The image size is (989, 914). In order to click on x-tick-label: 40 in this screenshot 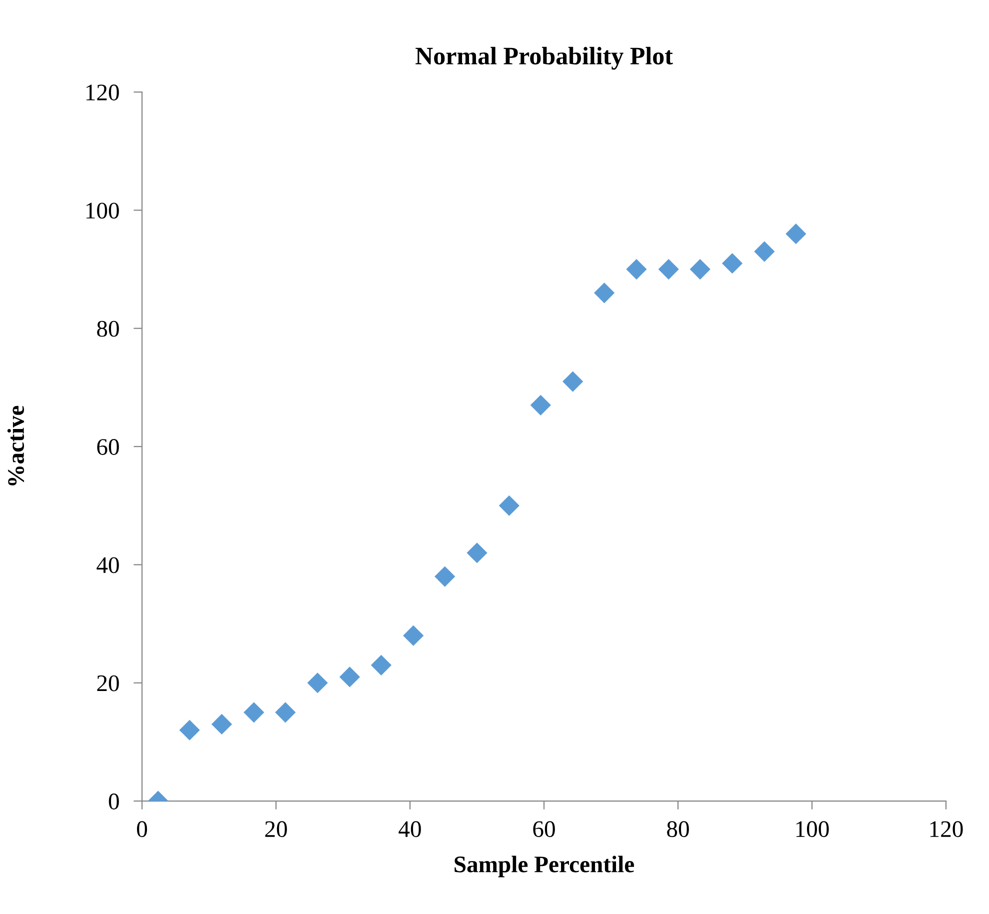, I will do `click(409, 829)`.